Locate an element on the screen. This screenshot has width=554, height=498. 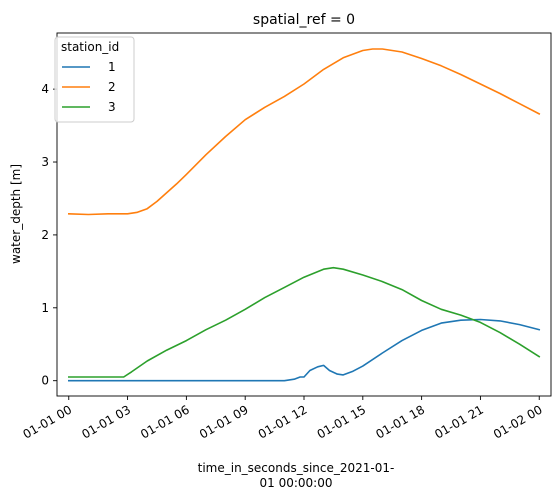
y-tick-label: 3 is located at coordinates (45, 162).